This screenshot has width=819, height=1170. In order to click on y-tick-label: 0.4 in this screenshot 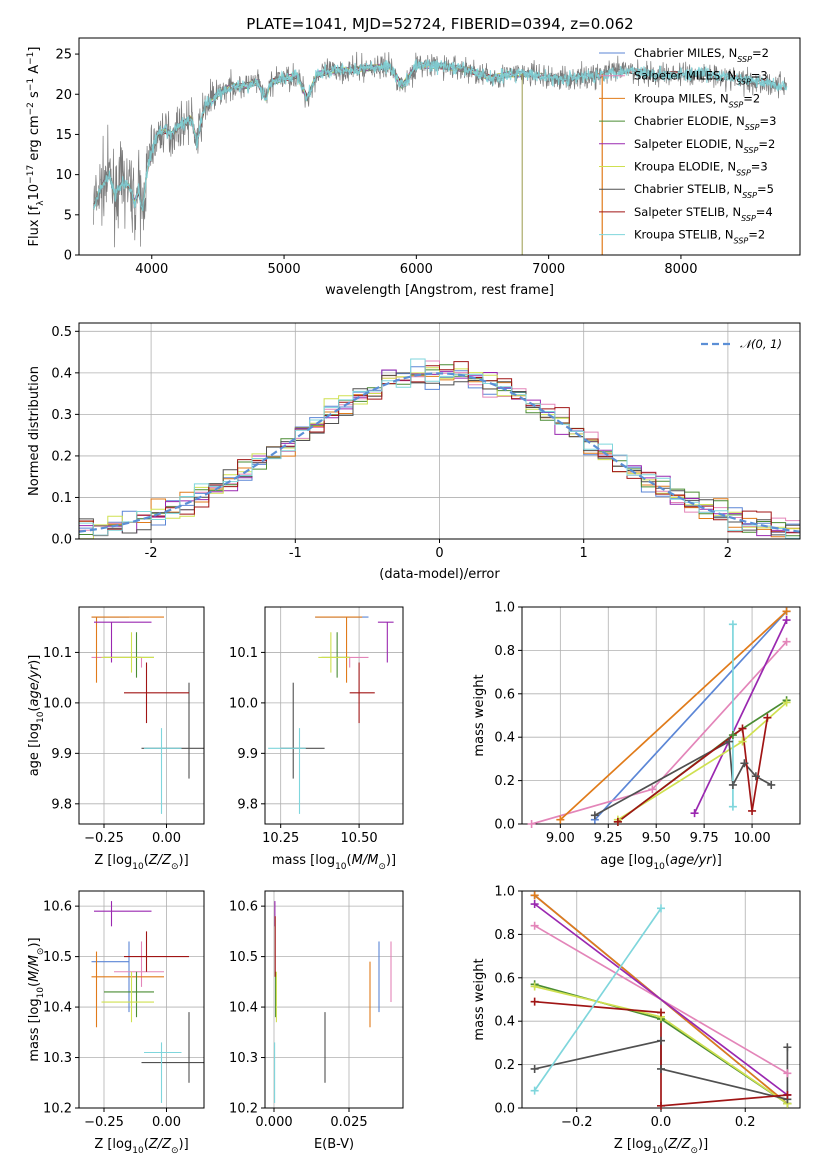, I will do `click(504, 1022)`.